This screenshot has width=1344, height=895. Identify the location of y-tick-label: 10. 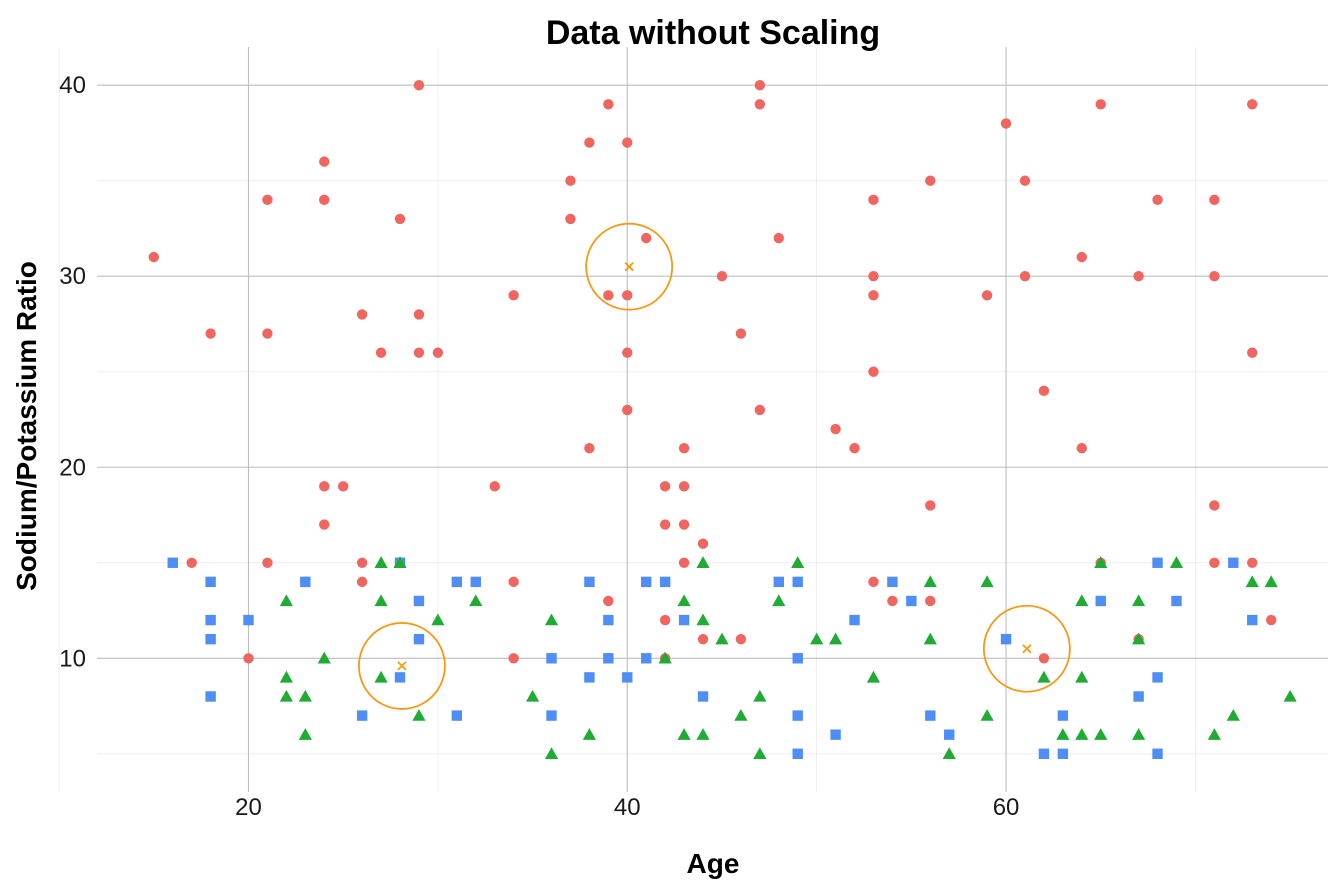
(72, 658).